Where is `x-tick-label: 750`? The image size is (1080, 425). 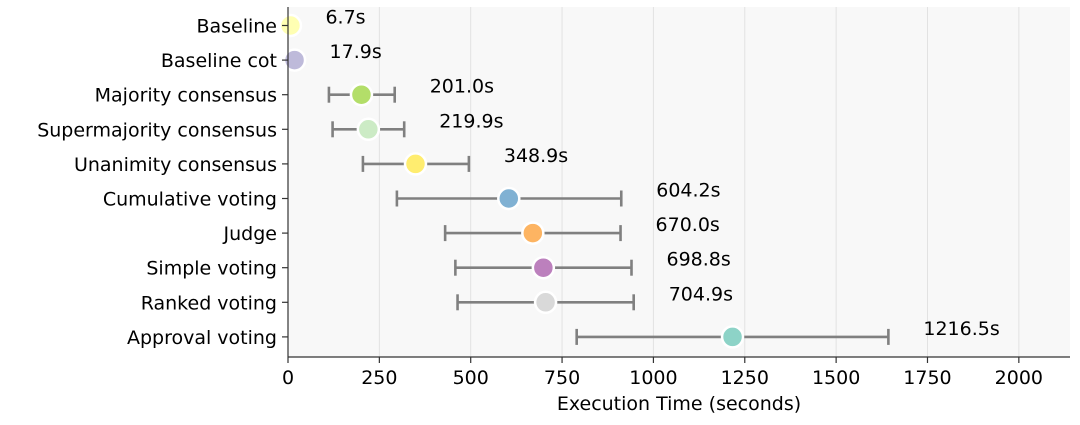
x-tick-label: 750 is located at coordinates (562, 378).